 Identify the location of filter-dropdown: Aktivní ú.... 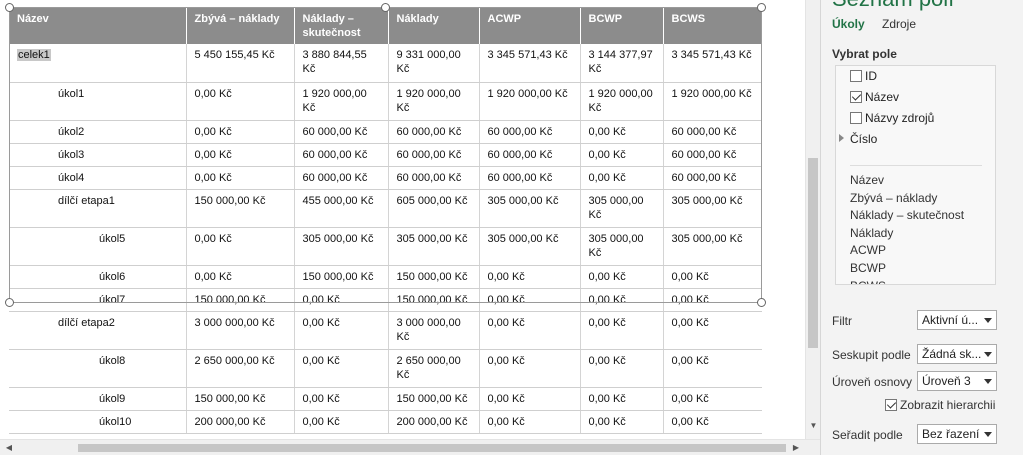
(957, 320).